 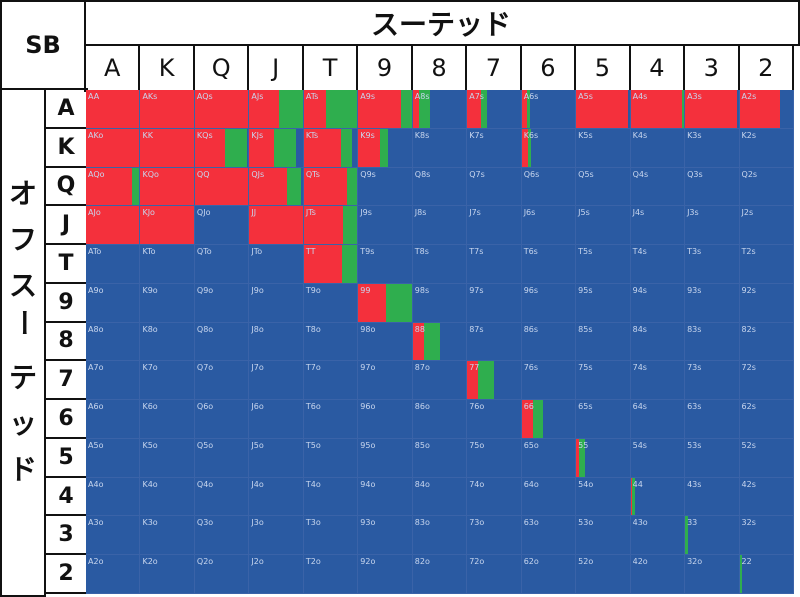 I want to click on hand-cell: 82s, so click(x=766, y=342).